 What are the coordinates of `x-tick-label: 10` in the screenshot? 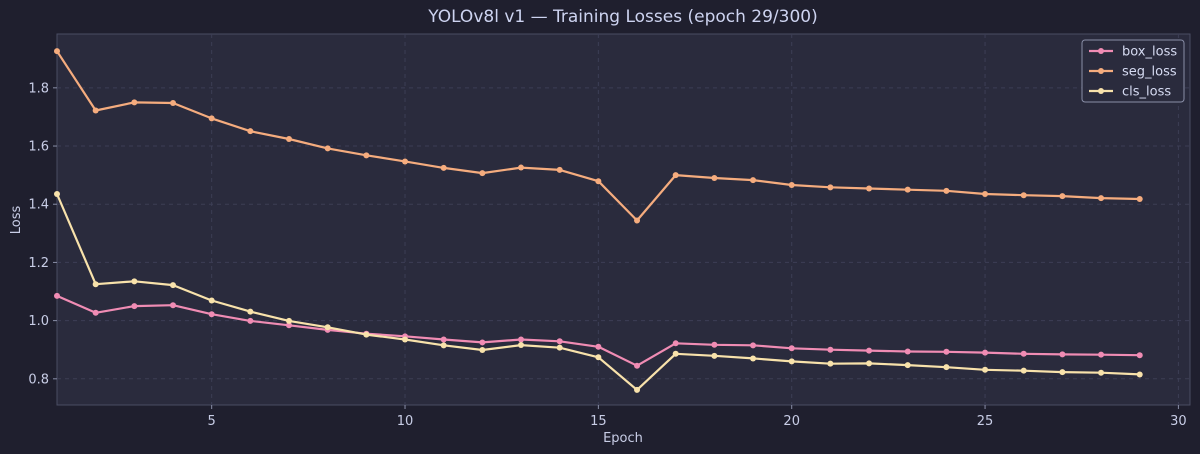 It's located at (405, 421).